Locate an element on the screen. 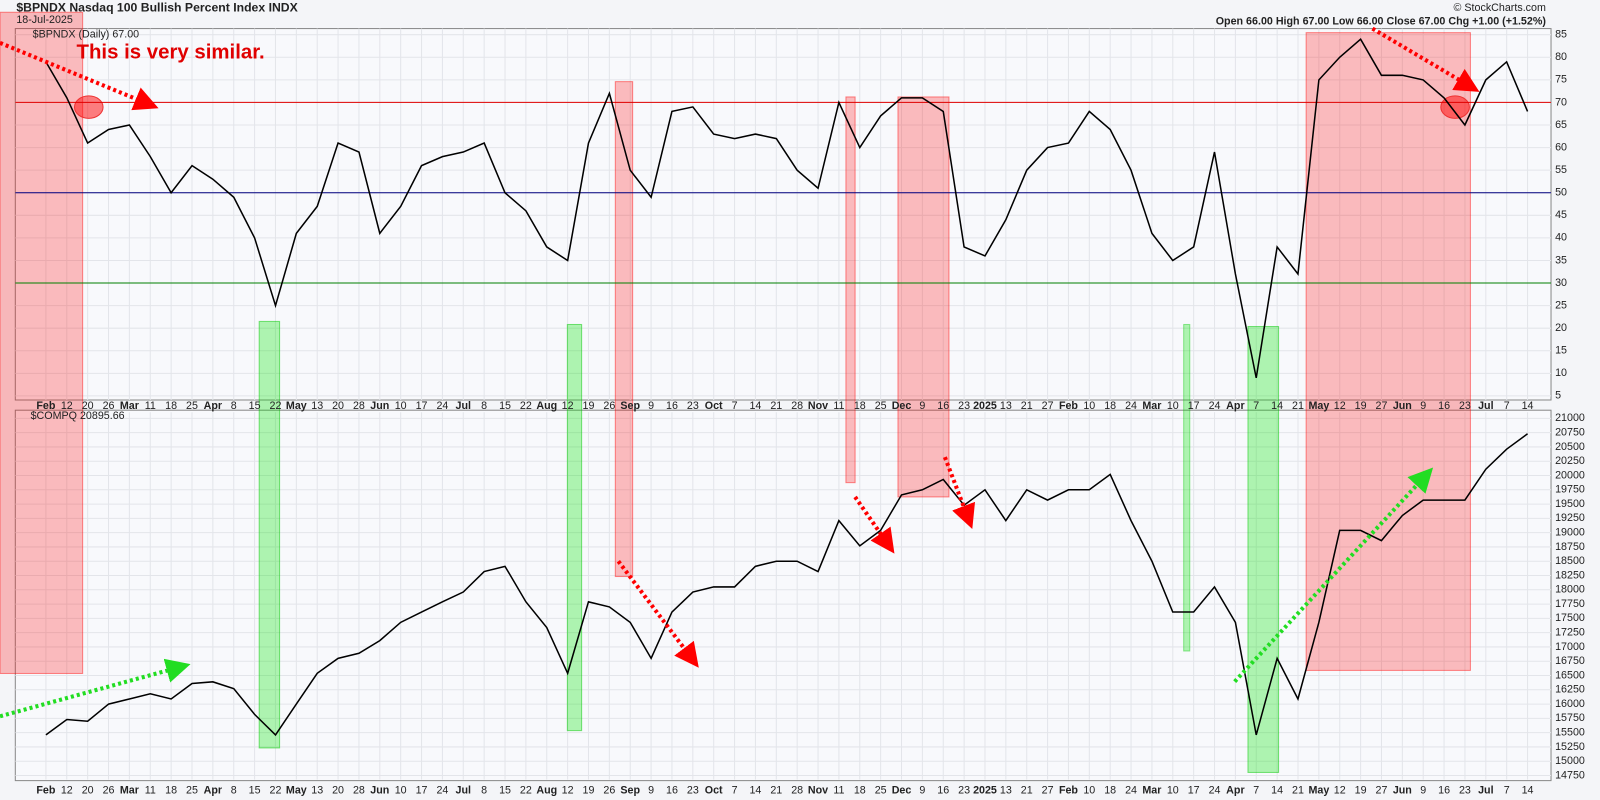  annotation: This is very similar. is located at coordinates (171, 52).